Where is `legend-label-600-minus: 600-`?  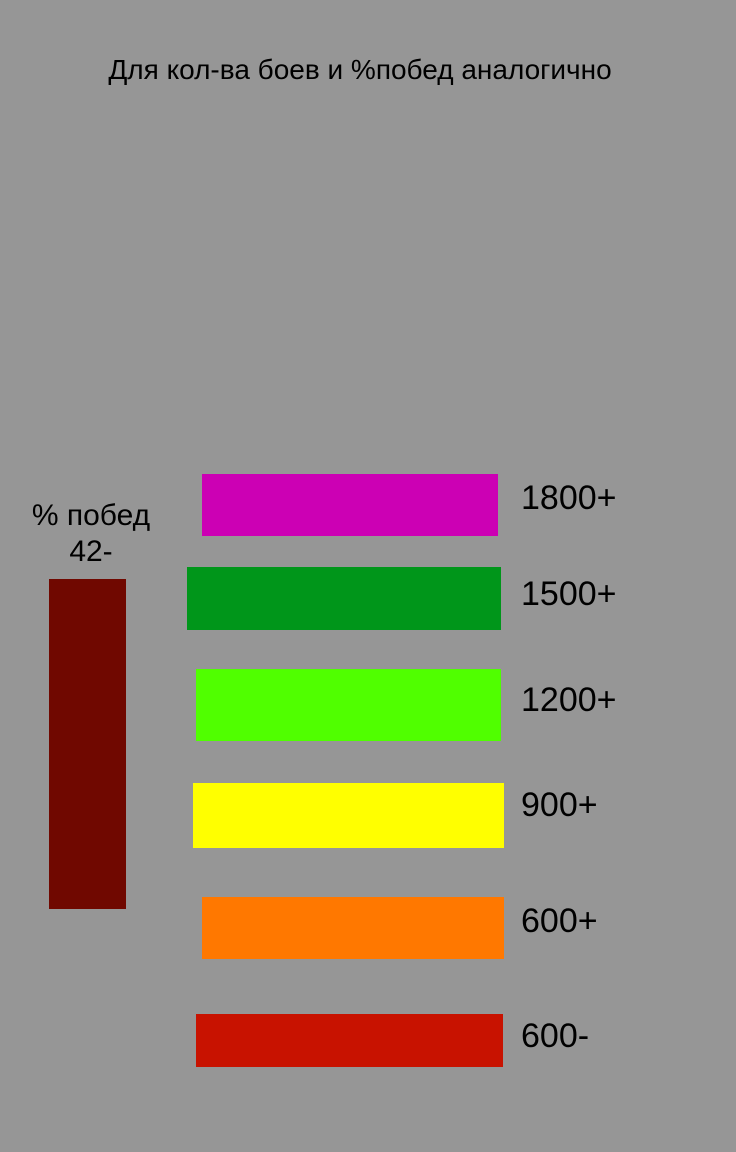 legend-label-600-minus: 600- is located at coordinates (555, 1036).